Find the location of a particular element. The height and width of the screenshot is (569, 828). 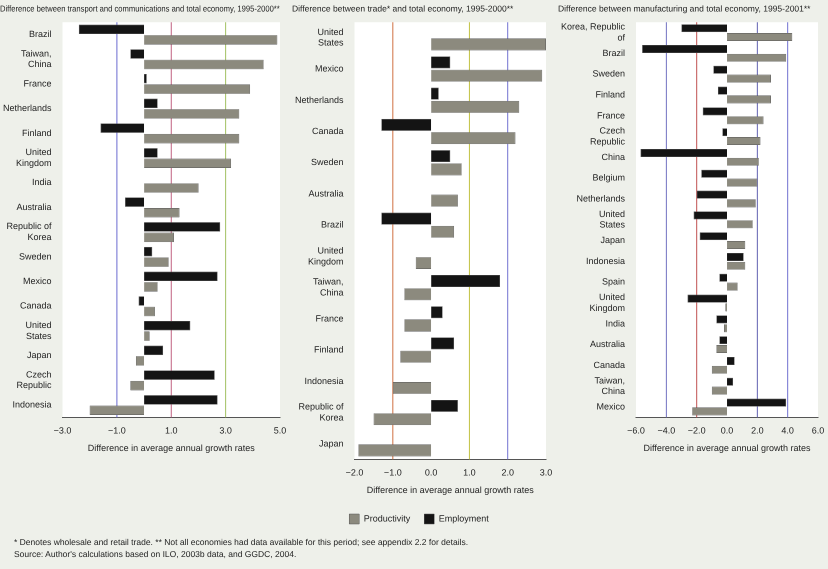

source-note: Source: Author's calculations based on ILO, 2003b data, and GGDC, 2004. is located at coordinates (156, 554).